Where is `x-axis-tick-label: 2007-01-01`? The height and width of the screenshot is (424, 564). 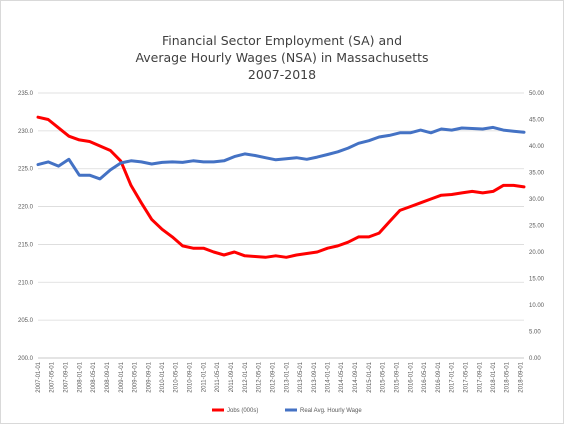 x-axis-tick-label: 2007-01-01 is located at coordinates (39, 376).